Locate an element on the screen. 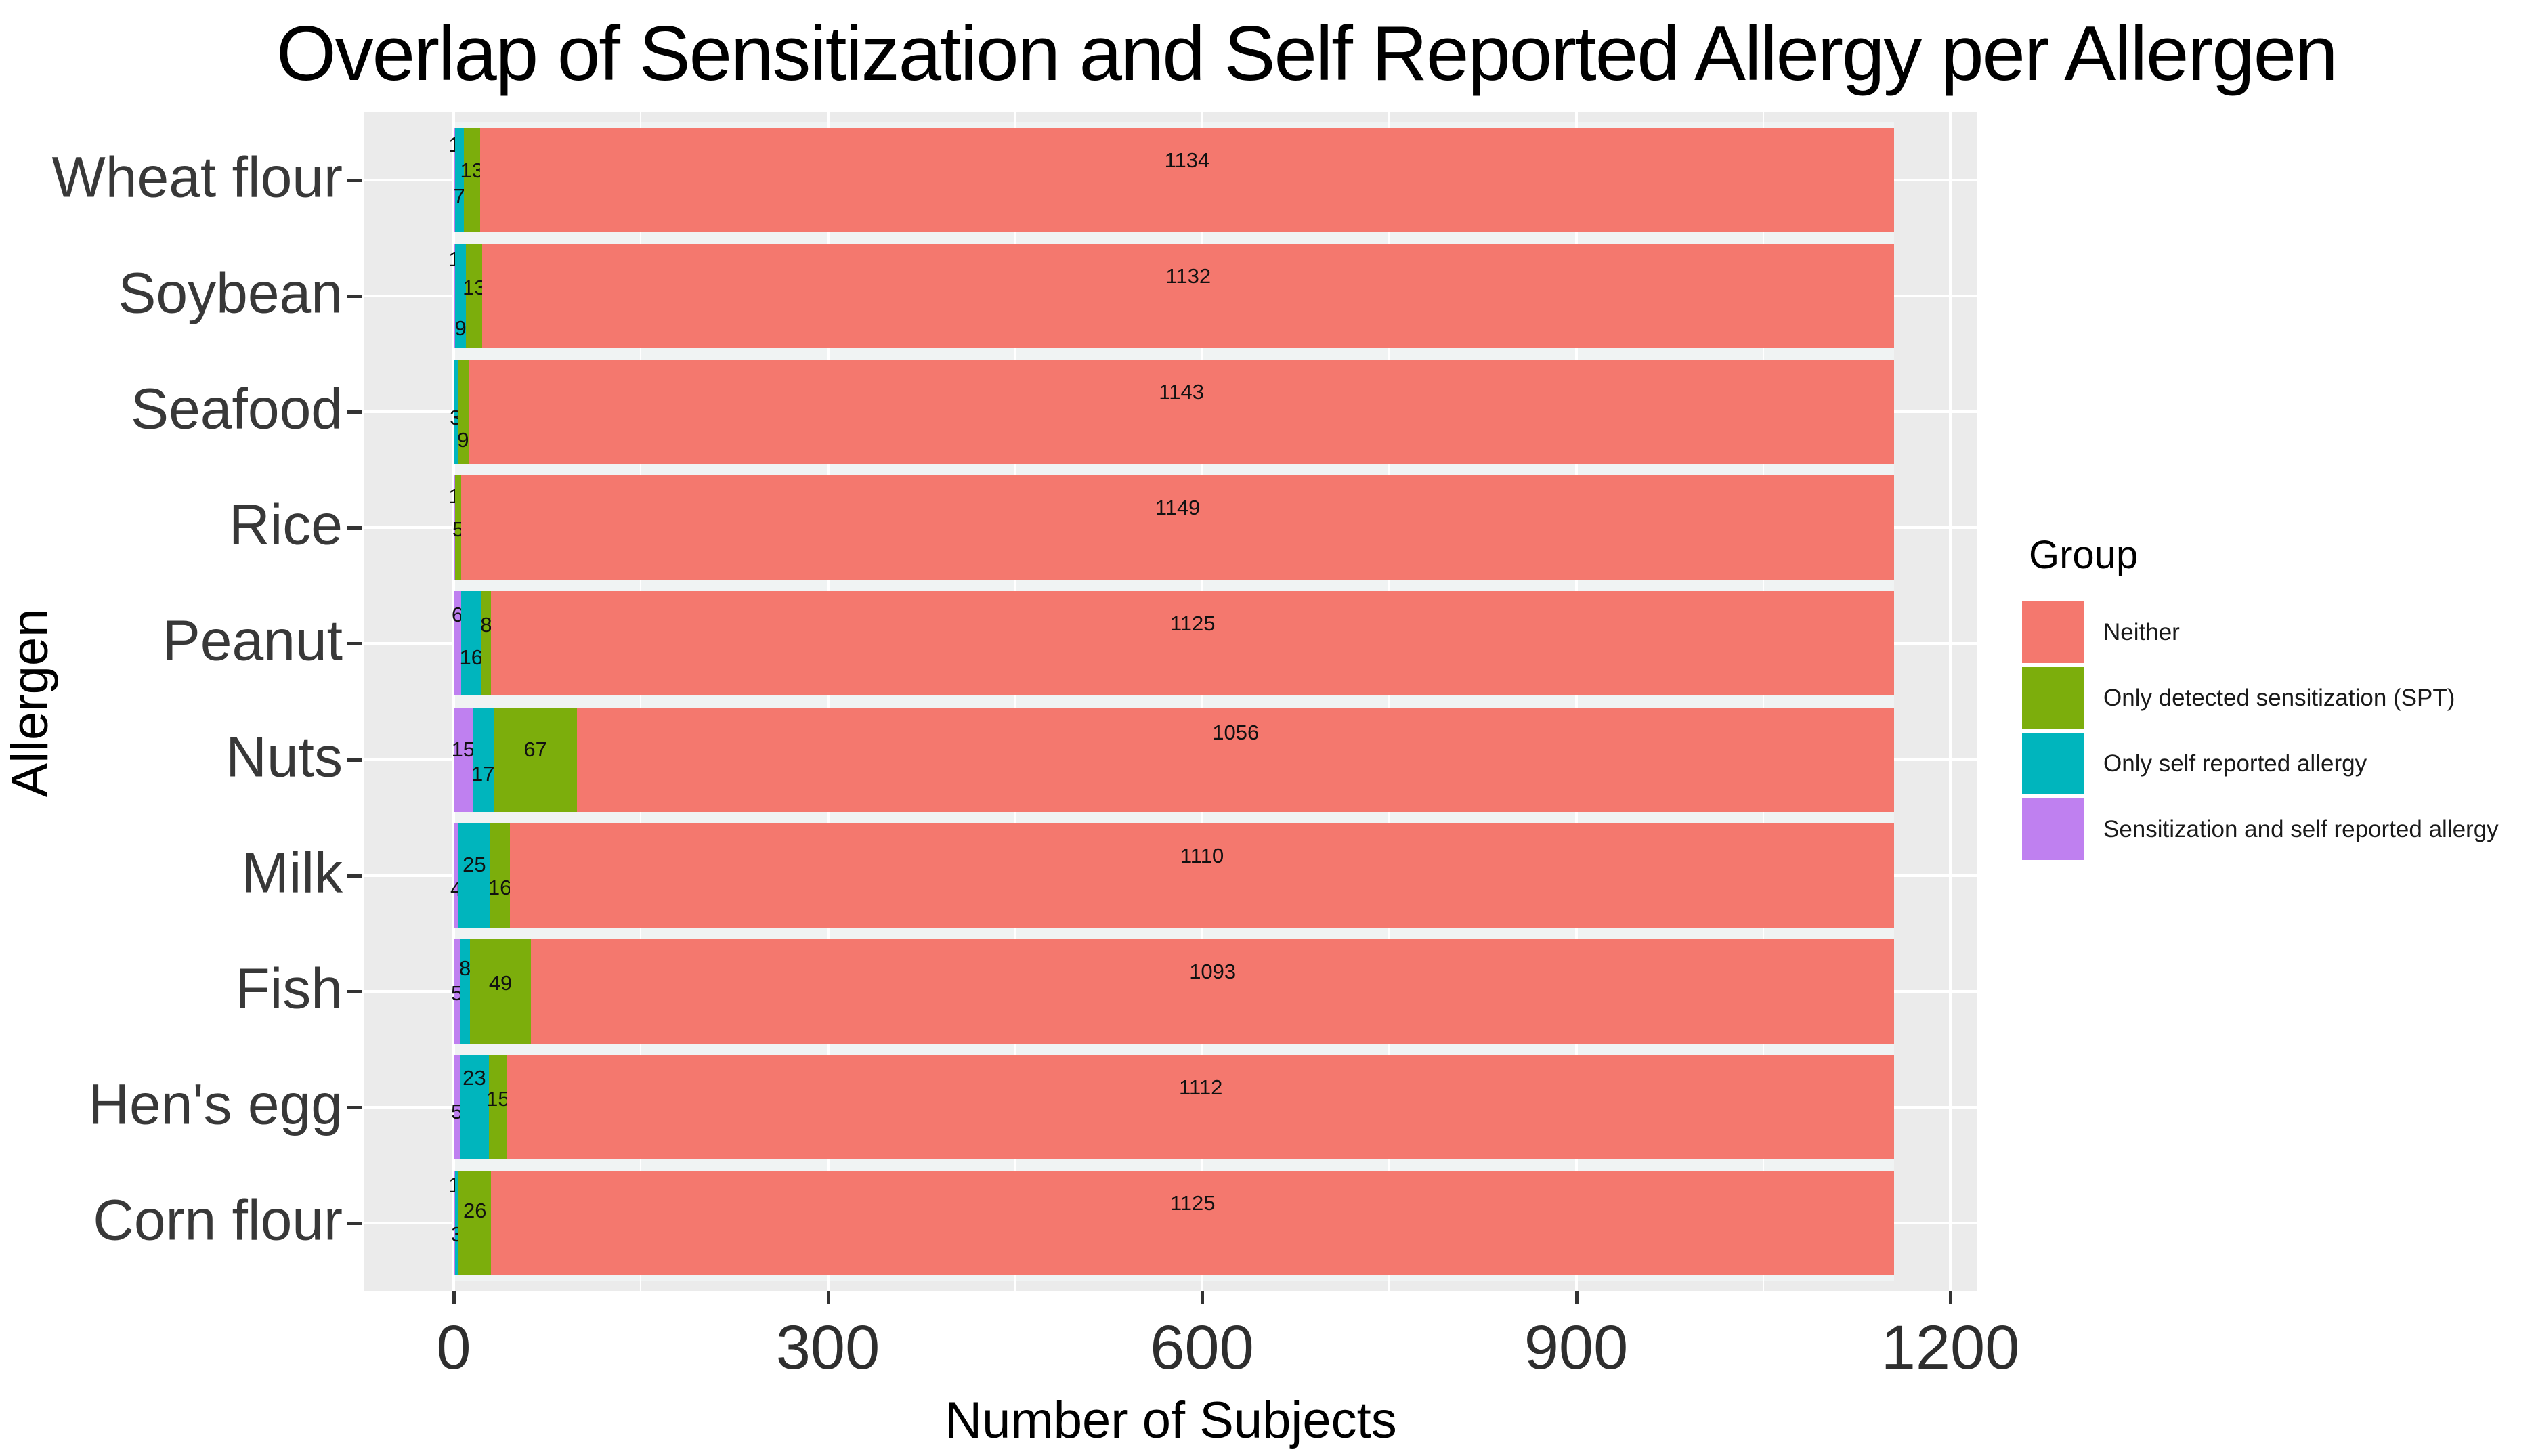  y-tick-label: Peanut is located at coordinates (252, 641).